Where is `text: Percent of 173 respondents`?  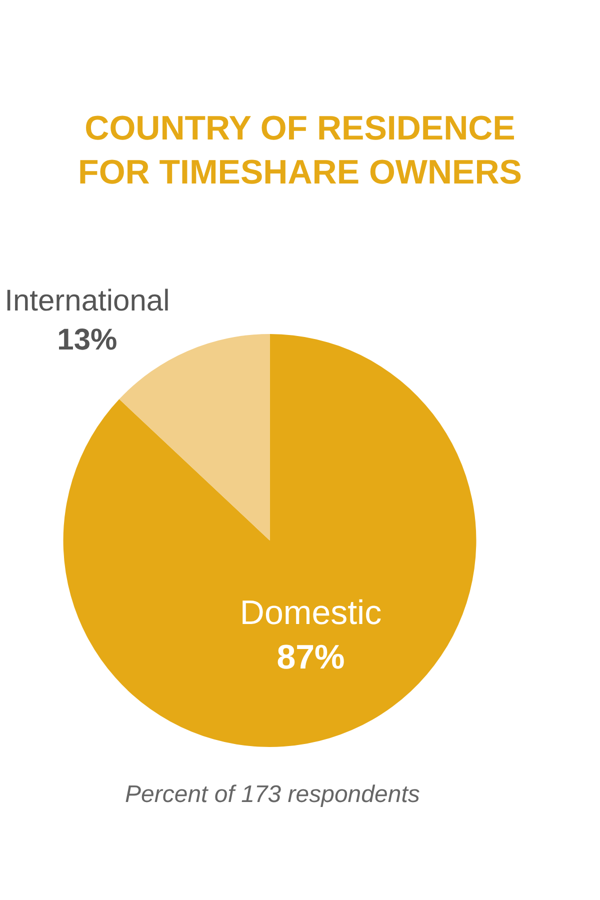 text: Percent of 173 respondents is located at coordinates (272, 794).